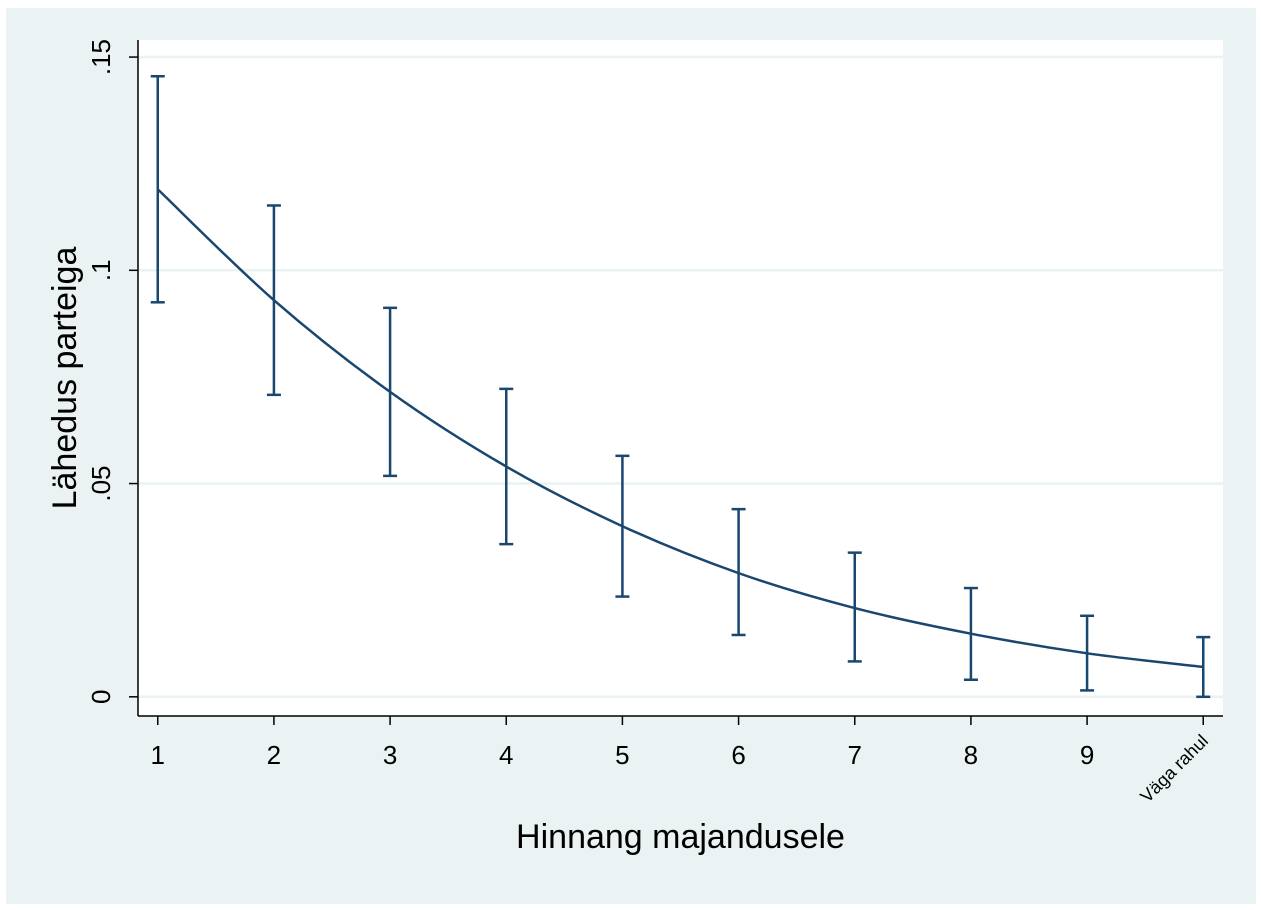 This screenshot has height=910, width=1261. Describe the element at coordinates (971, 755) in the screenshot. I see `x-tick-label: 8` at that location.